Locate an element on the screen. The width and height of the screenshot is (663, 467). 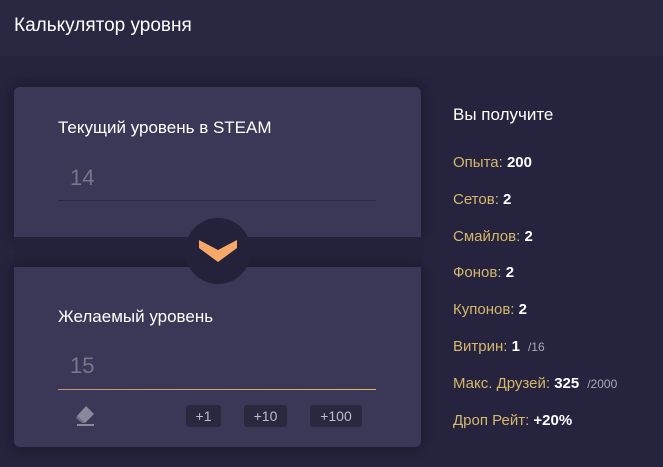
result-row: Дроп Рейт: +20% is located at coordinates (513, 420).